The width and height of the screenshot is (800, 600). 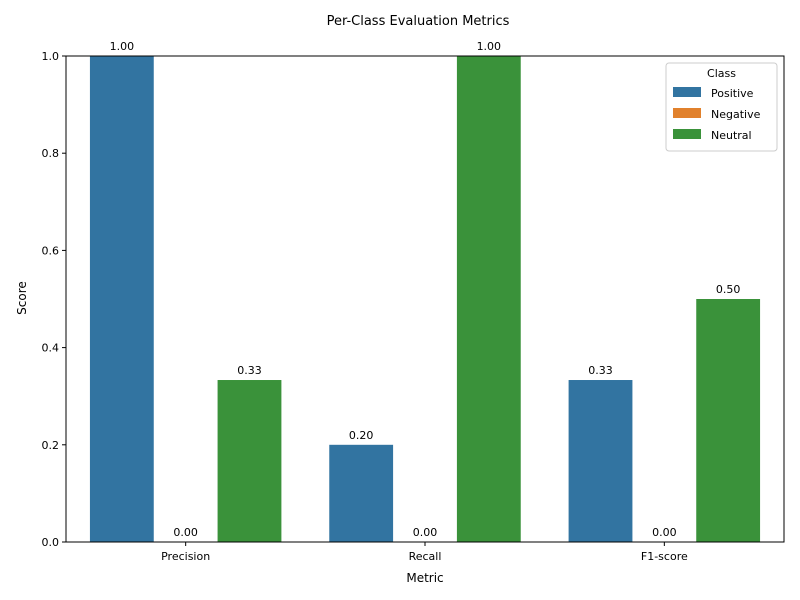 I want to click on bar-neutral-f1-score, so click(x=728, y=420).